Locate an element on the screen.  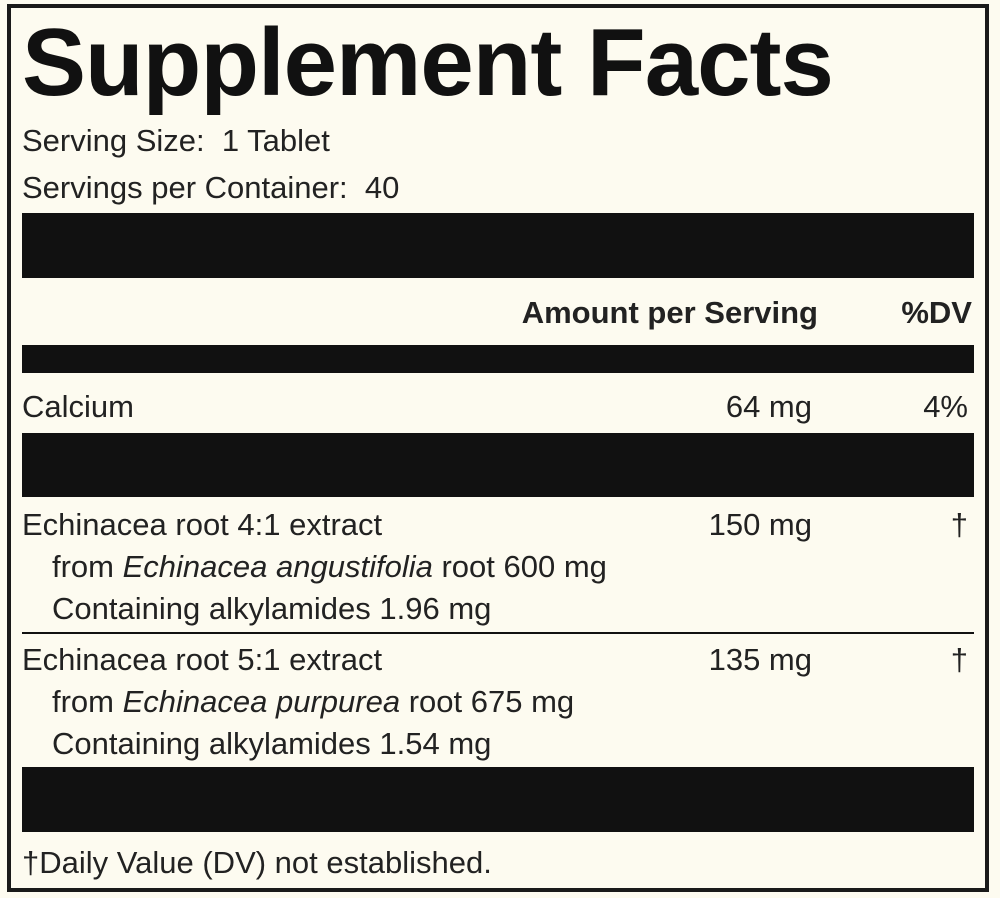
ingredient-line: Echinacea root 5:1 extract is located at coordinates (202, 659).